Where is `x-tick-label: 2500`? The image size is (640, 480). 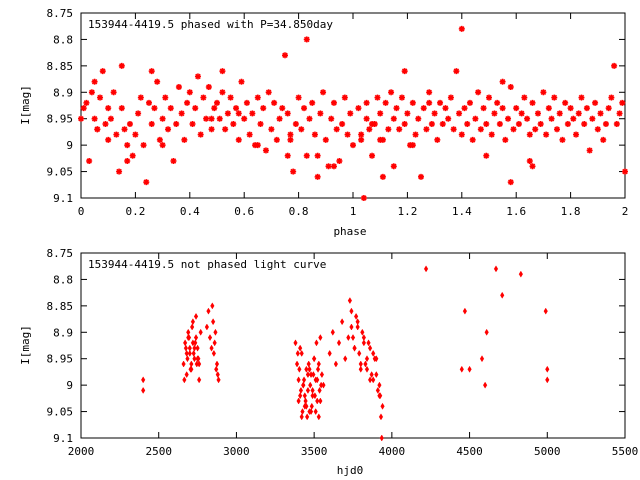
x-tick-label: 2500 is located at coordinates (158, 451).